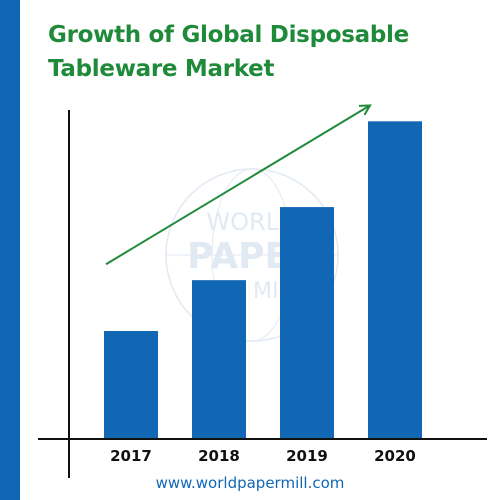 Image resolution: width=500 pixels, height=500 pixels. What do you see at coordinates (365, 110) in the screenshot?
I see `trend-arrow-head` at bounding box center [365, 110].